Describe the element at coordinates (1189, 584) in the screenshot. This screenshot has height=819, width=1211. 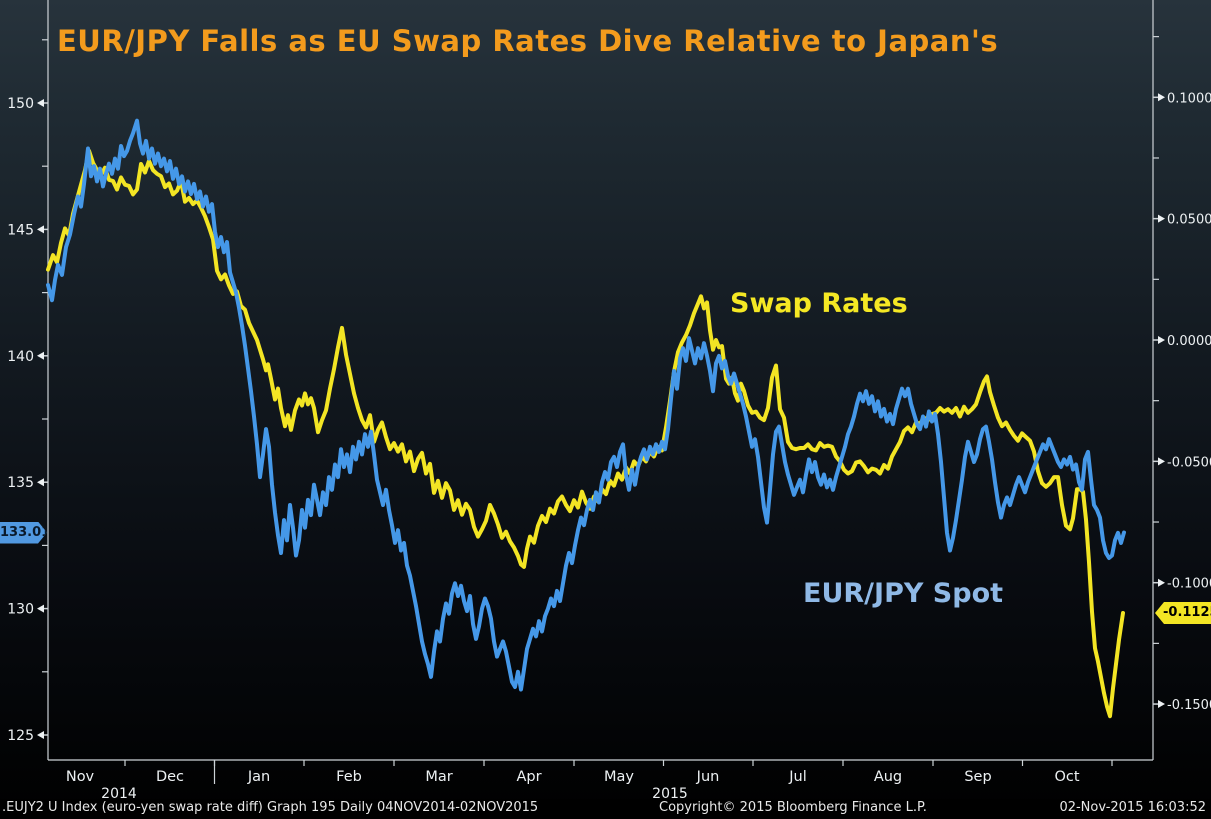
I see `right-axis-tick-label: -0.1000` at that location.